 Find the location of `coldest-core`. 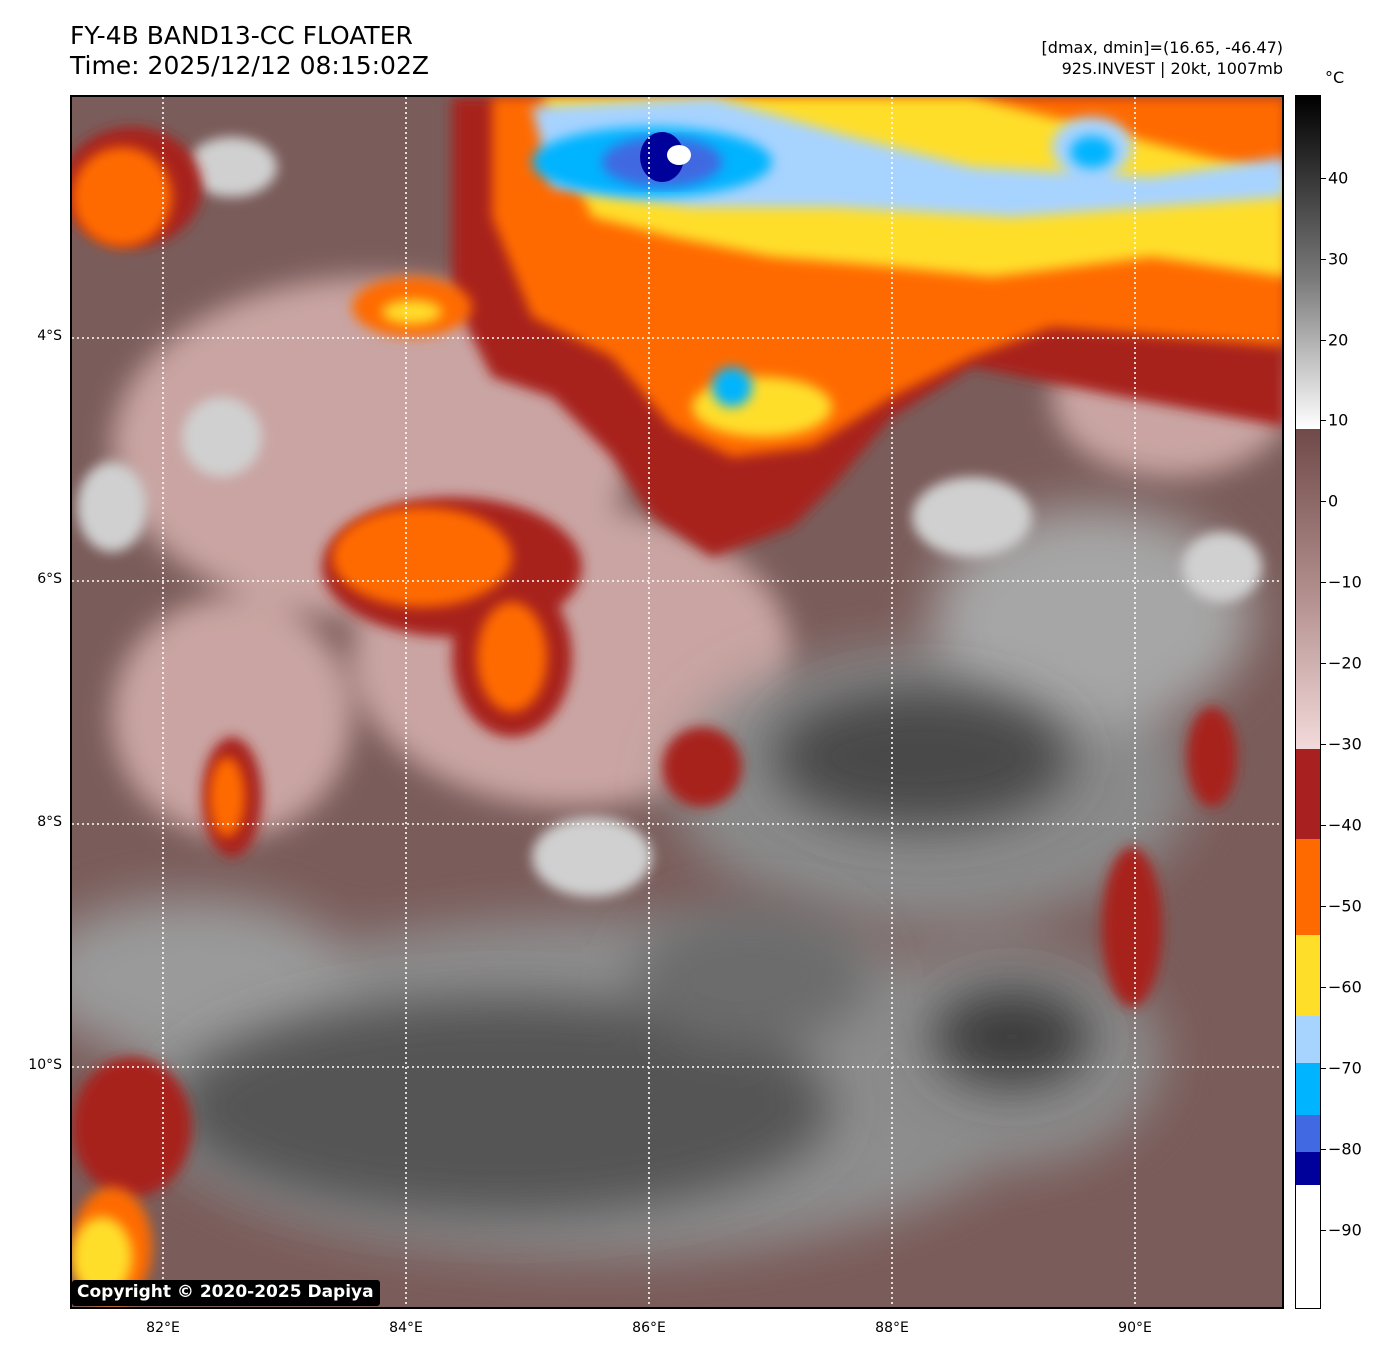

coldest-core is located at coordinates (662, 157).